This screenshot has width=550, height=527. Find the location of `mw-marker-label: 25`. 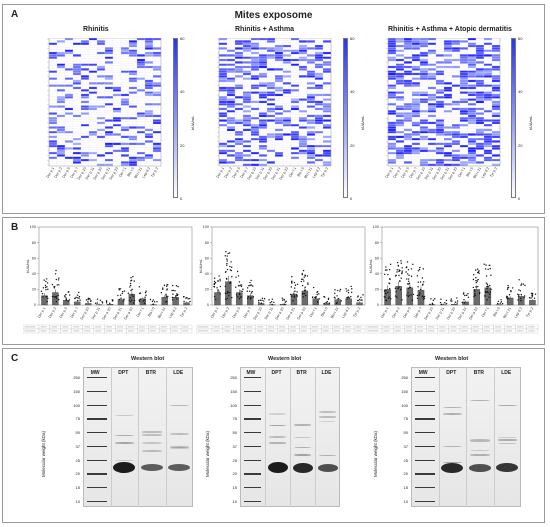

mw-marker-label: 25 is located at coordinates (405, 460).